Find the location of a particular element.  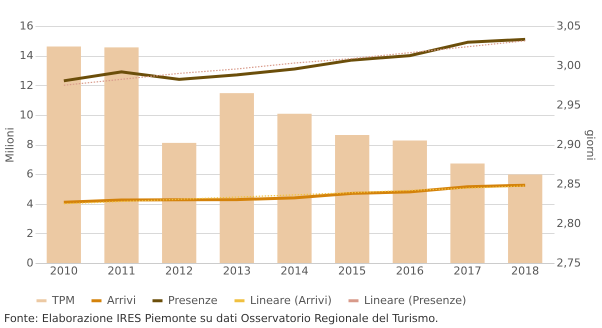

y2-tick-label: 2,90 is located at coordinates (568, 144).